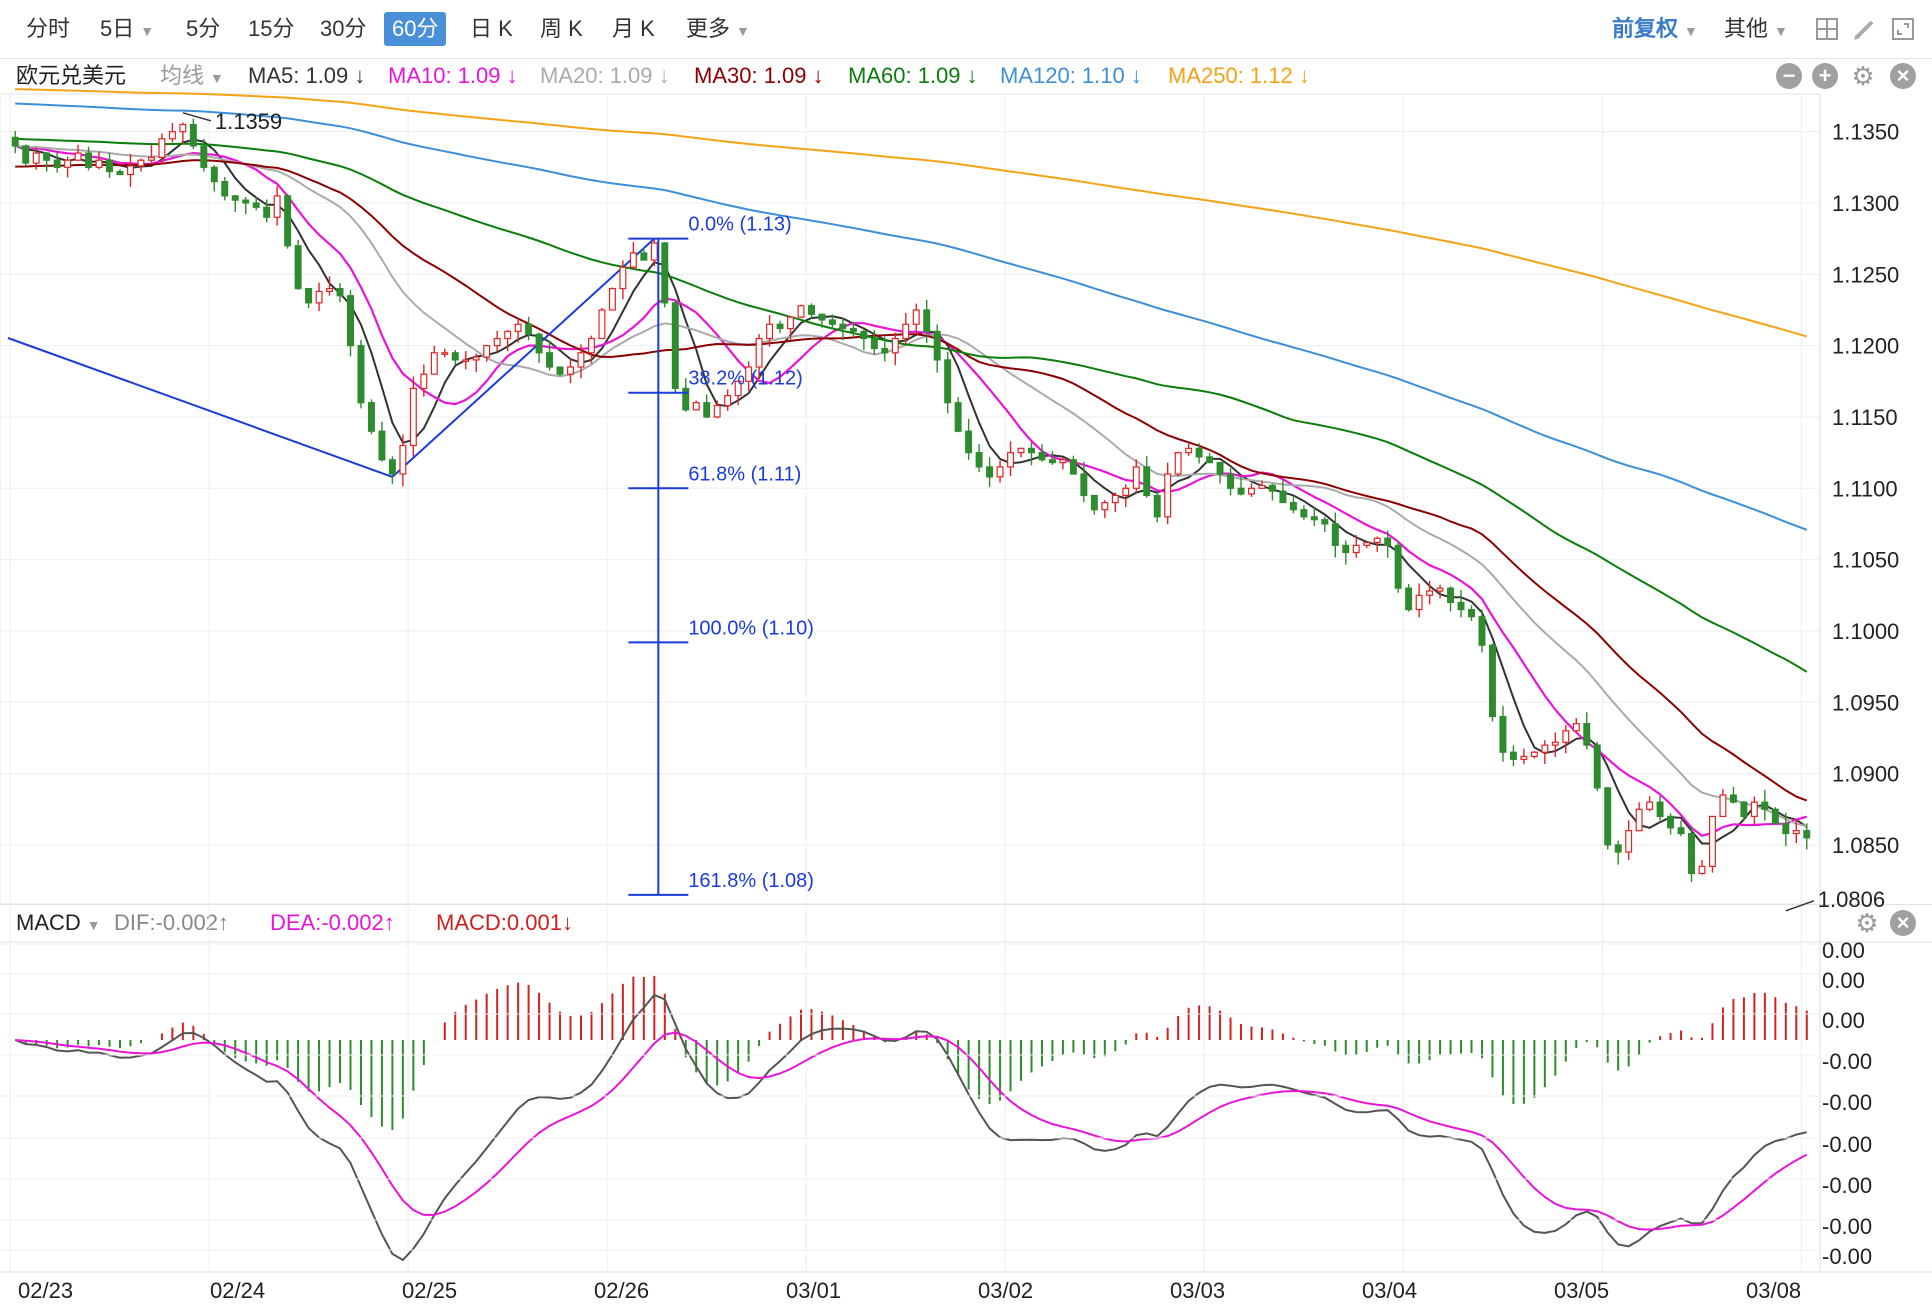 This screenshot has height=1314, width=1932. I want to click on period-tab-8: 月 K, so click(633, 29).